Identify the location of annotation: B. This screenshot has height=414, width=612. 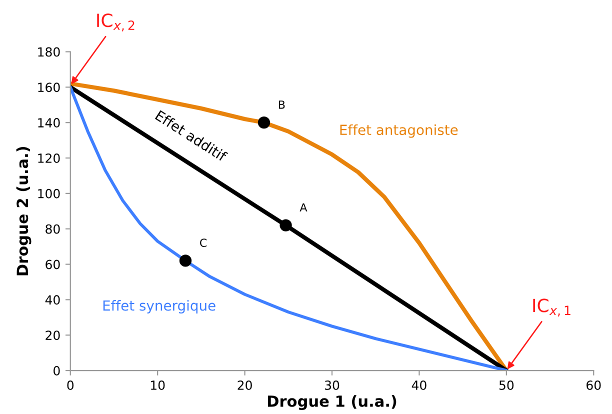
(281, 104).